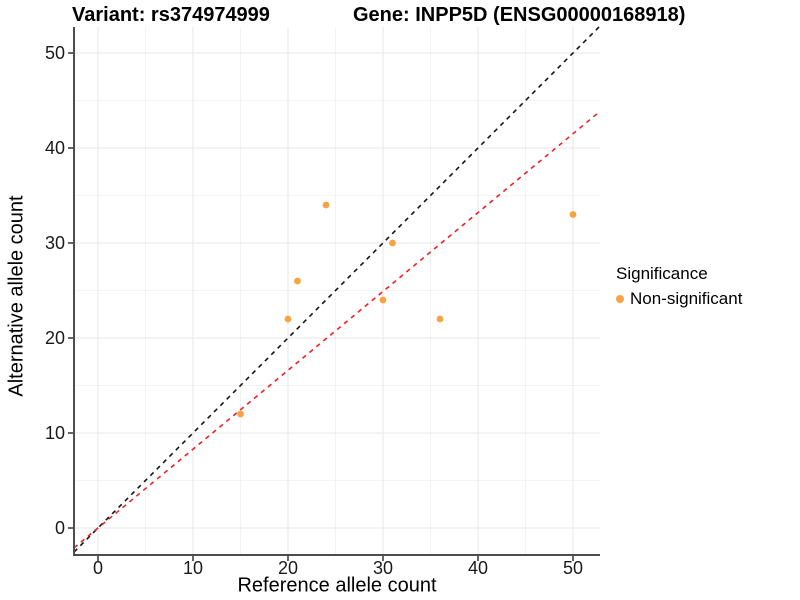 This screenshot has height=600, width=800. I want to click on y-tick-label: 0, so click(60, 528).